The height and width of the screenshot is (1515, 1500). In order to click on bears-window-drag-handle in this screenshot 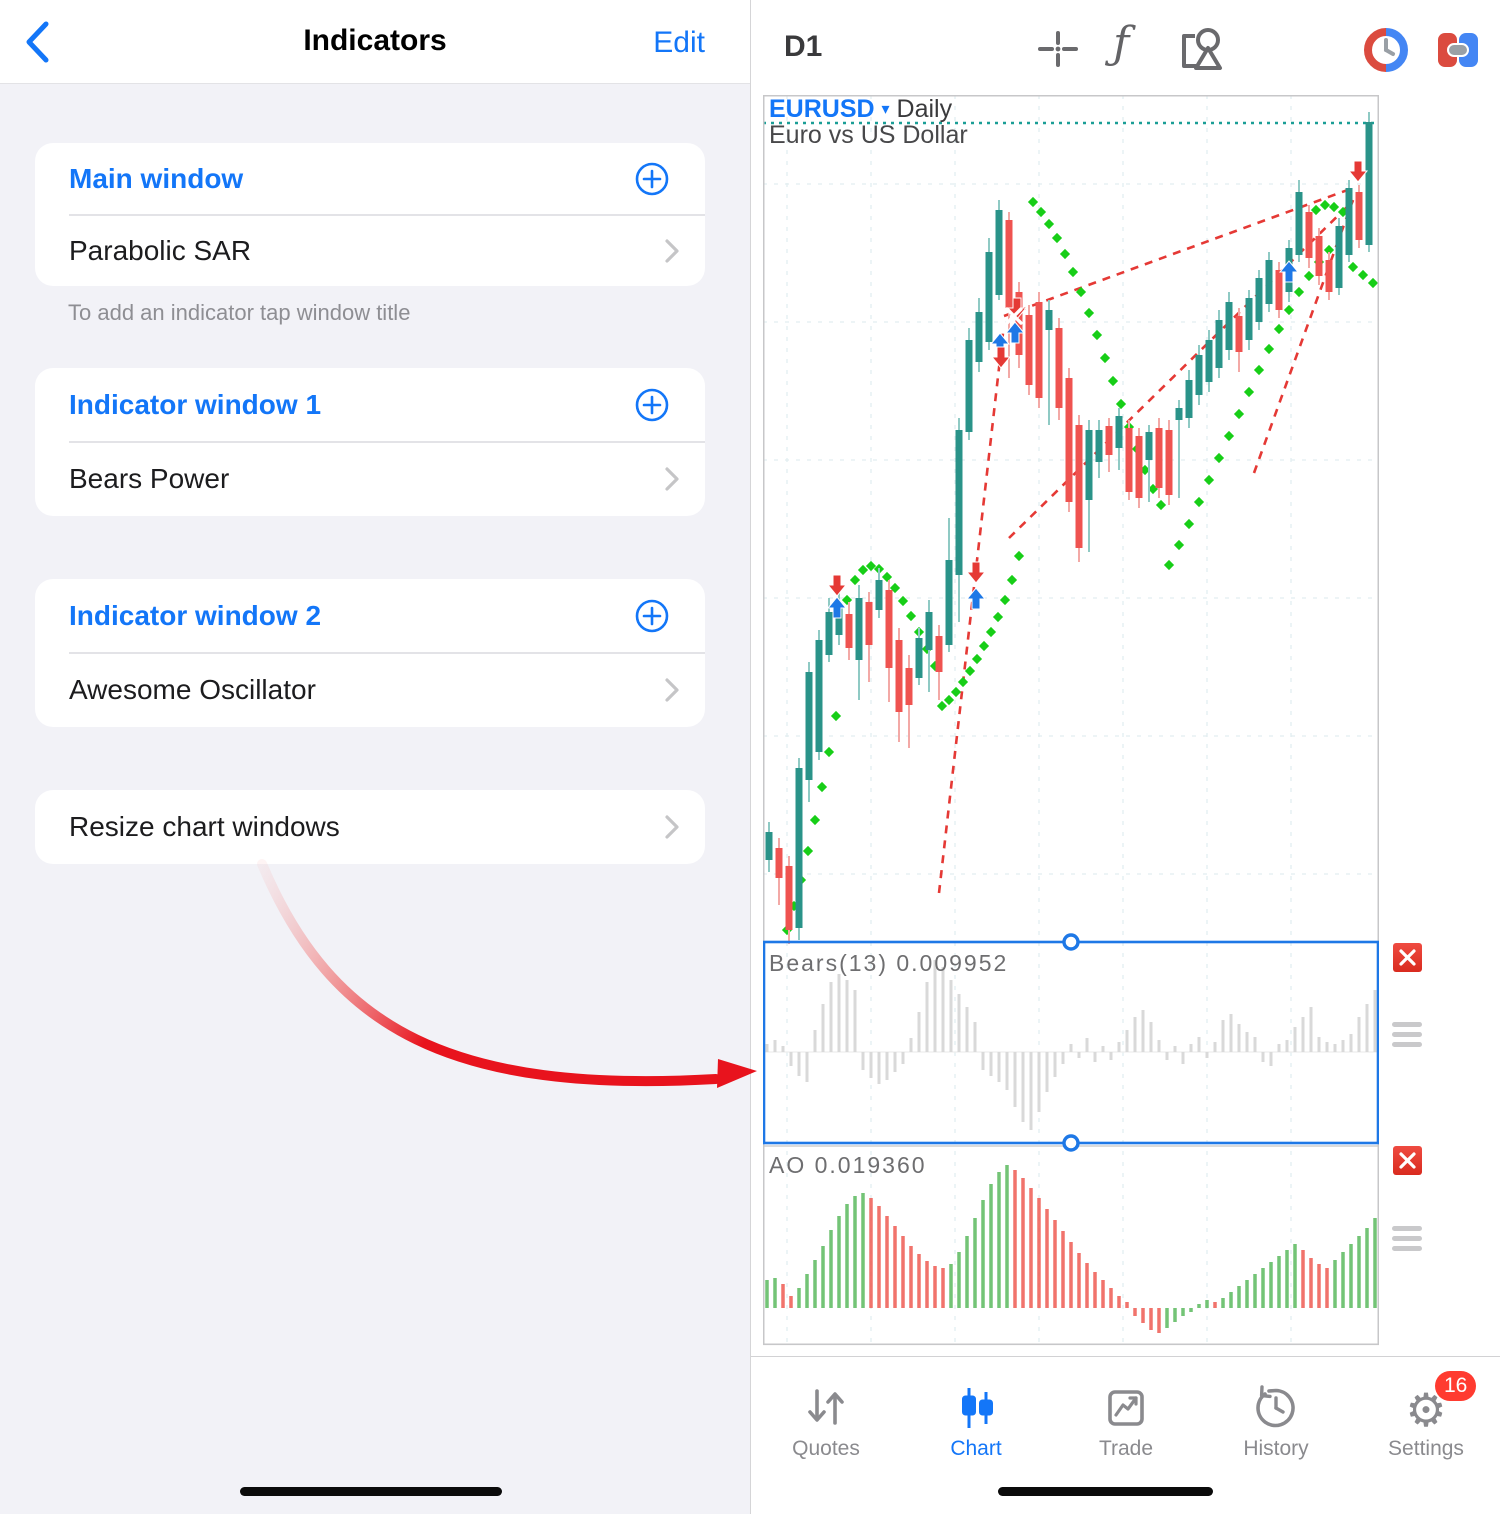, I will do `click(1407, 1037)`.